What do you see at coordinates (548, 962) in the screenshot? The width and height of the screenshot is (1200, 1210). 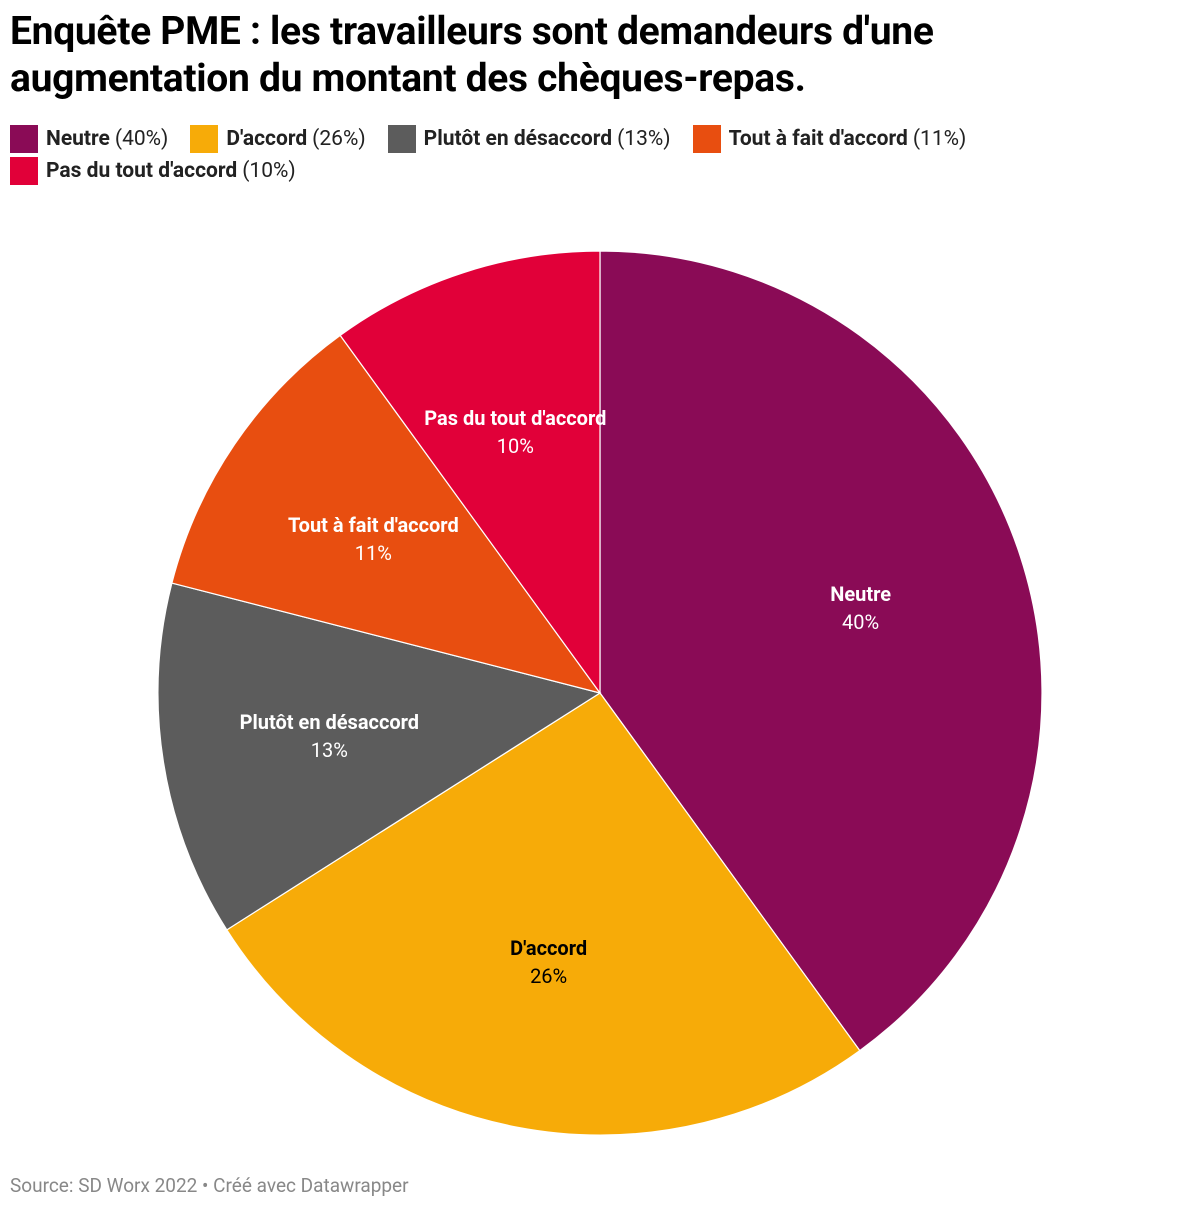 I see `slice-label: D'accord 26%` at bounding box center [548, 962].